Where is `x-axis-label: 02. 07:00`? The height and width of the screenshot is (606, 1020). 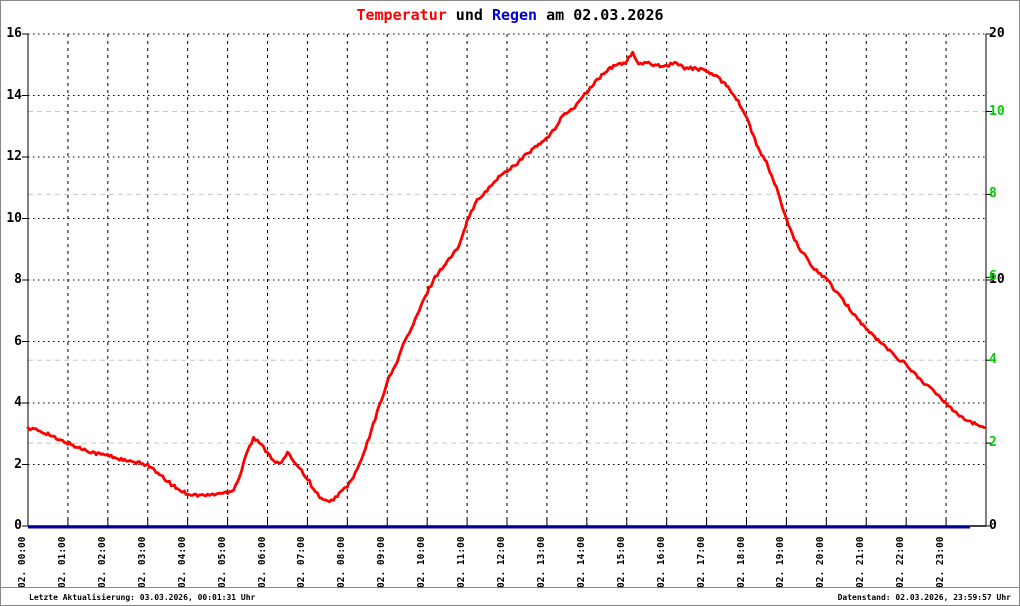 x-axis-label: 02. 07:00 is located at coordinates (302, 562).